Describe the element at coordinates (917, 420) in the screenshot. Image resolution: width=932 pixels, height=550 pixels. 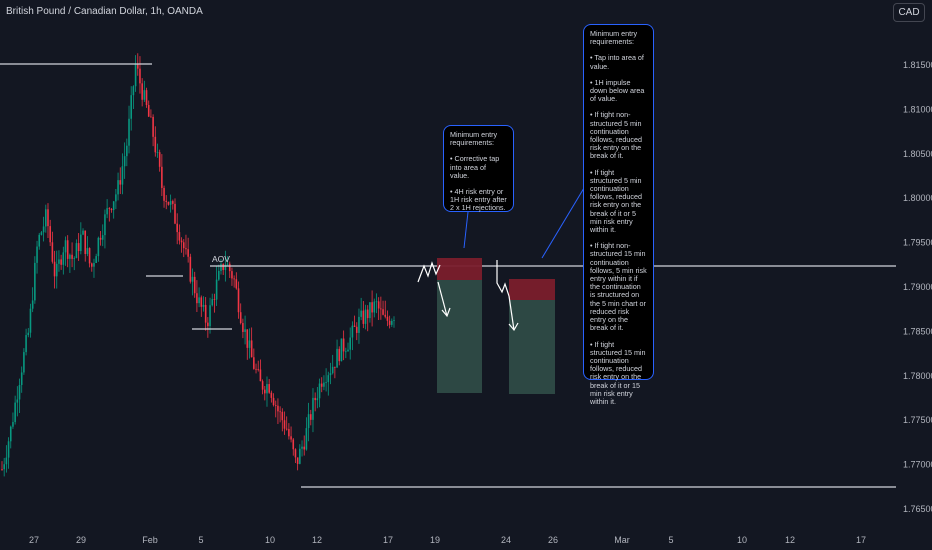
I see `price-tick-label: 1.77500` at that location.